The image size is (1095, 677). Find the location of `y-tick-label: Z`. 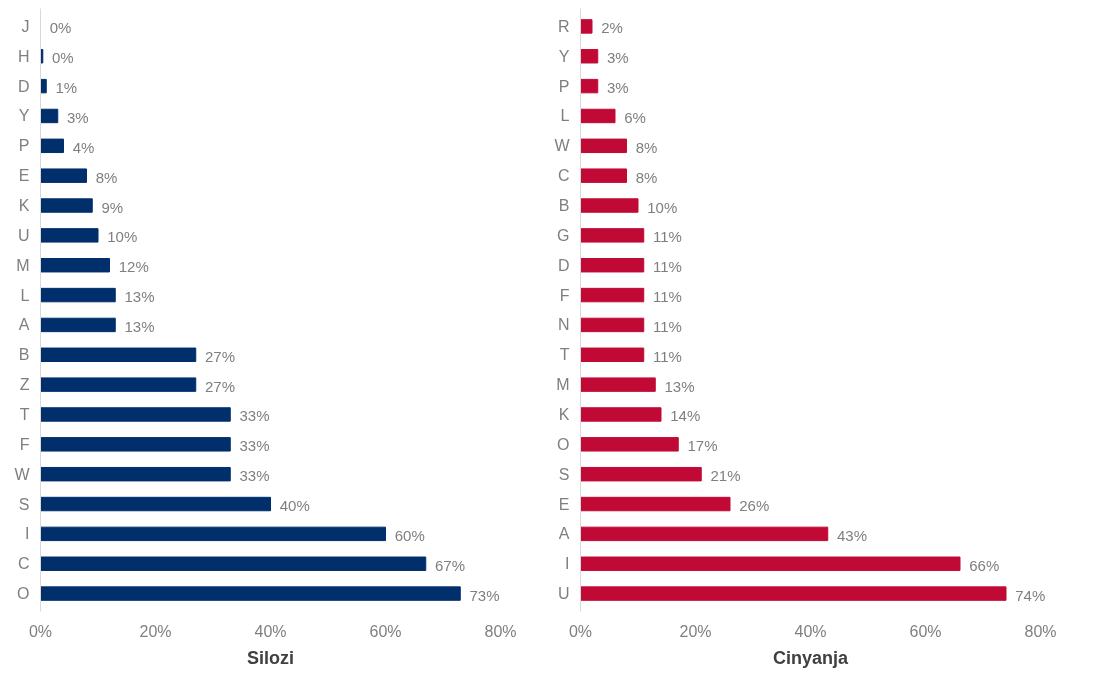

y-tick-label: Z is located at coordinates (24, 385).